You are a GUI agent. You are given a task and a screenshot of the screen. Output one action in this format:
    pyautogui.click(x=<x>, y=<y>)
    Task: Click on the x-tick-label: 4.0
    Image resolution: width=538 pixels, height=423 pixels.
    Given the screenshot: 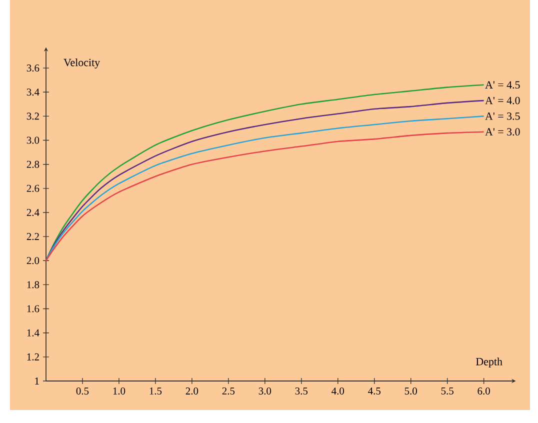 What is the action you would take?
    pyautogui.click(x=338, y=391)
    